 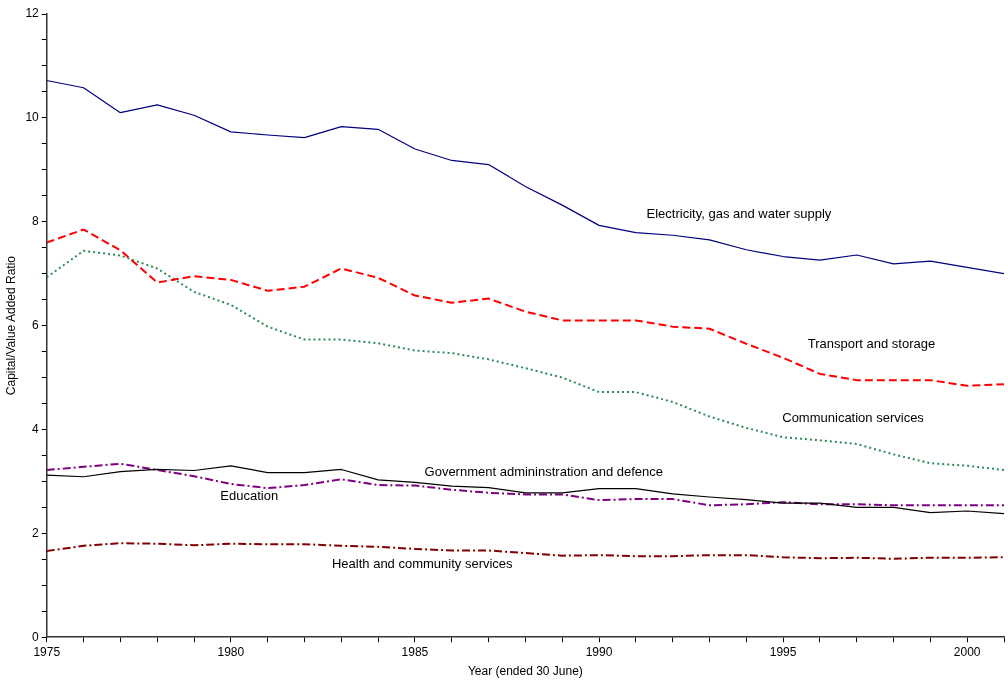 What do you see at coordinates (36, 636) in the screenshot?
I see `y-tick-label: 0` at bounding box center [36, 636].